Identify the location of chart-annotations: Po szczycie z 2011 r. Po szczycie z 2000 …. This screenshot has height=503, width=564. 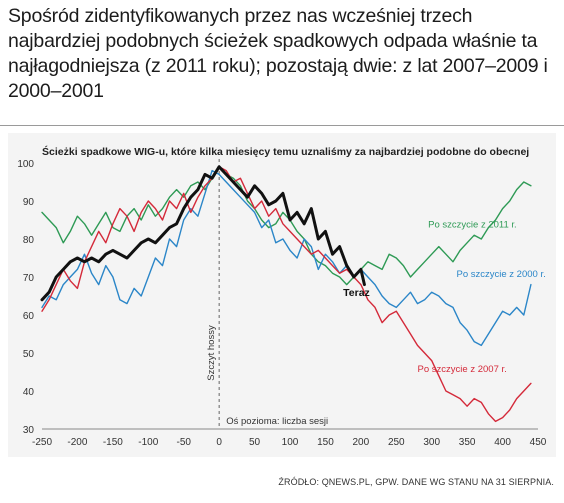
(444, 297).